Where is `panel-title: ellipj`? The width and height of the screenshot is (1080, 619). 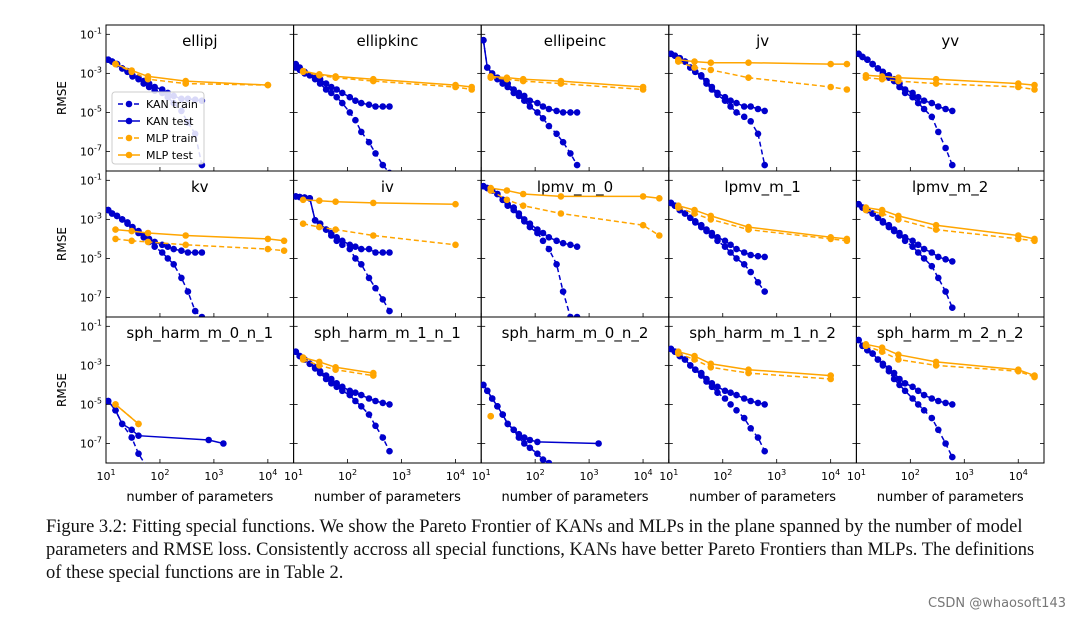
panel-title: ellipj is located at coordinates (199, 41).